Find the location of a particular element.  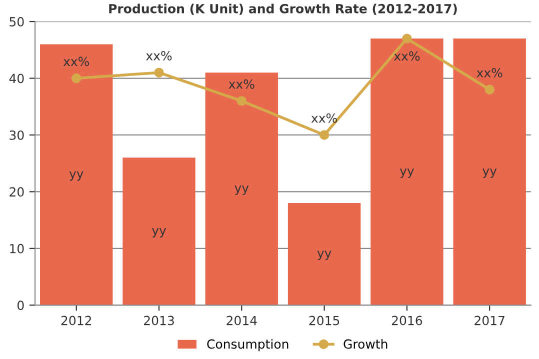

y-tick-label: 20 is located at coordinates (17, 192).